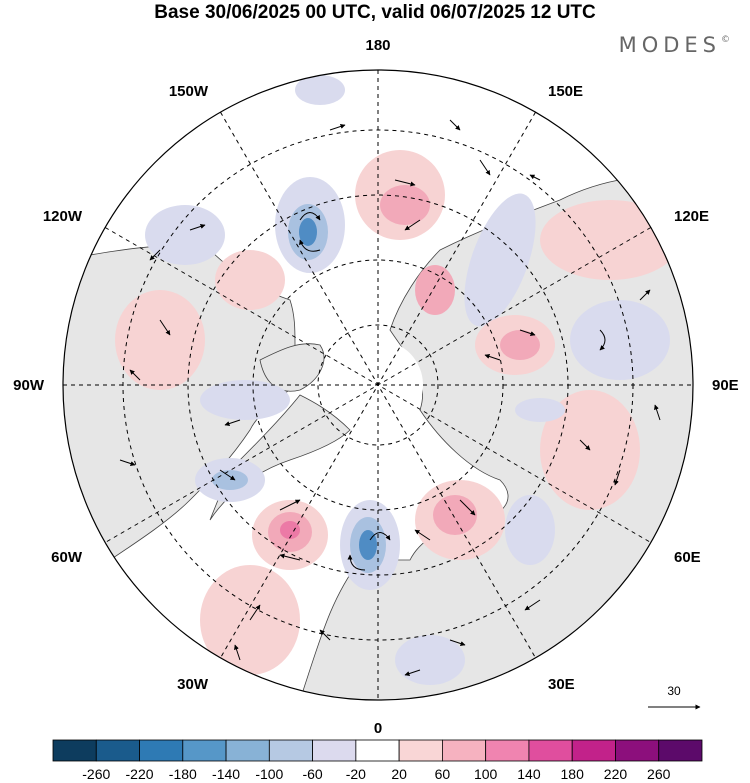  I want to click on lon-label-120w: 120W, so click(63, 216).